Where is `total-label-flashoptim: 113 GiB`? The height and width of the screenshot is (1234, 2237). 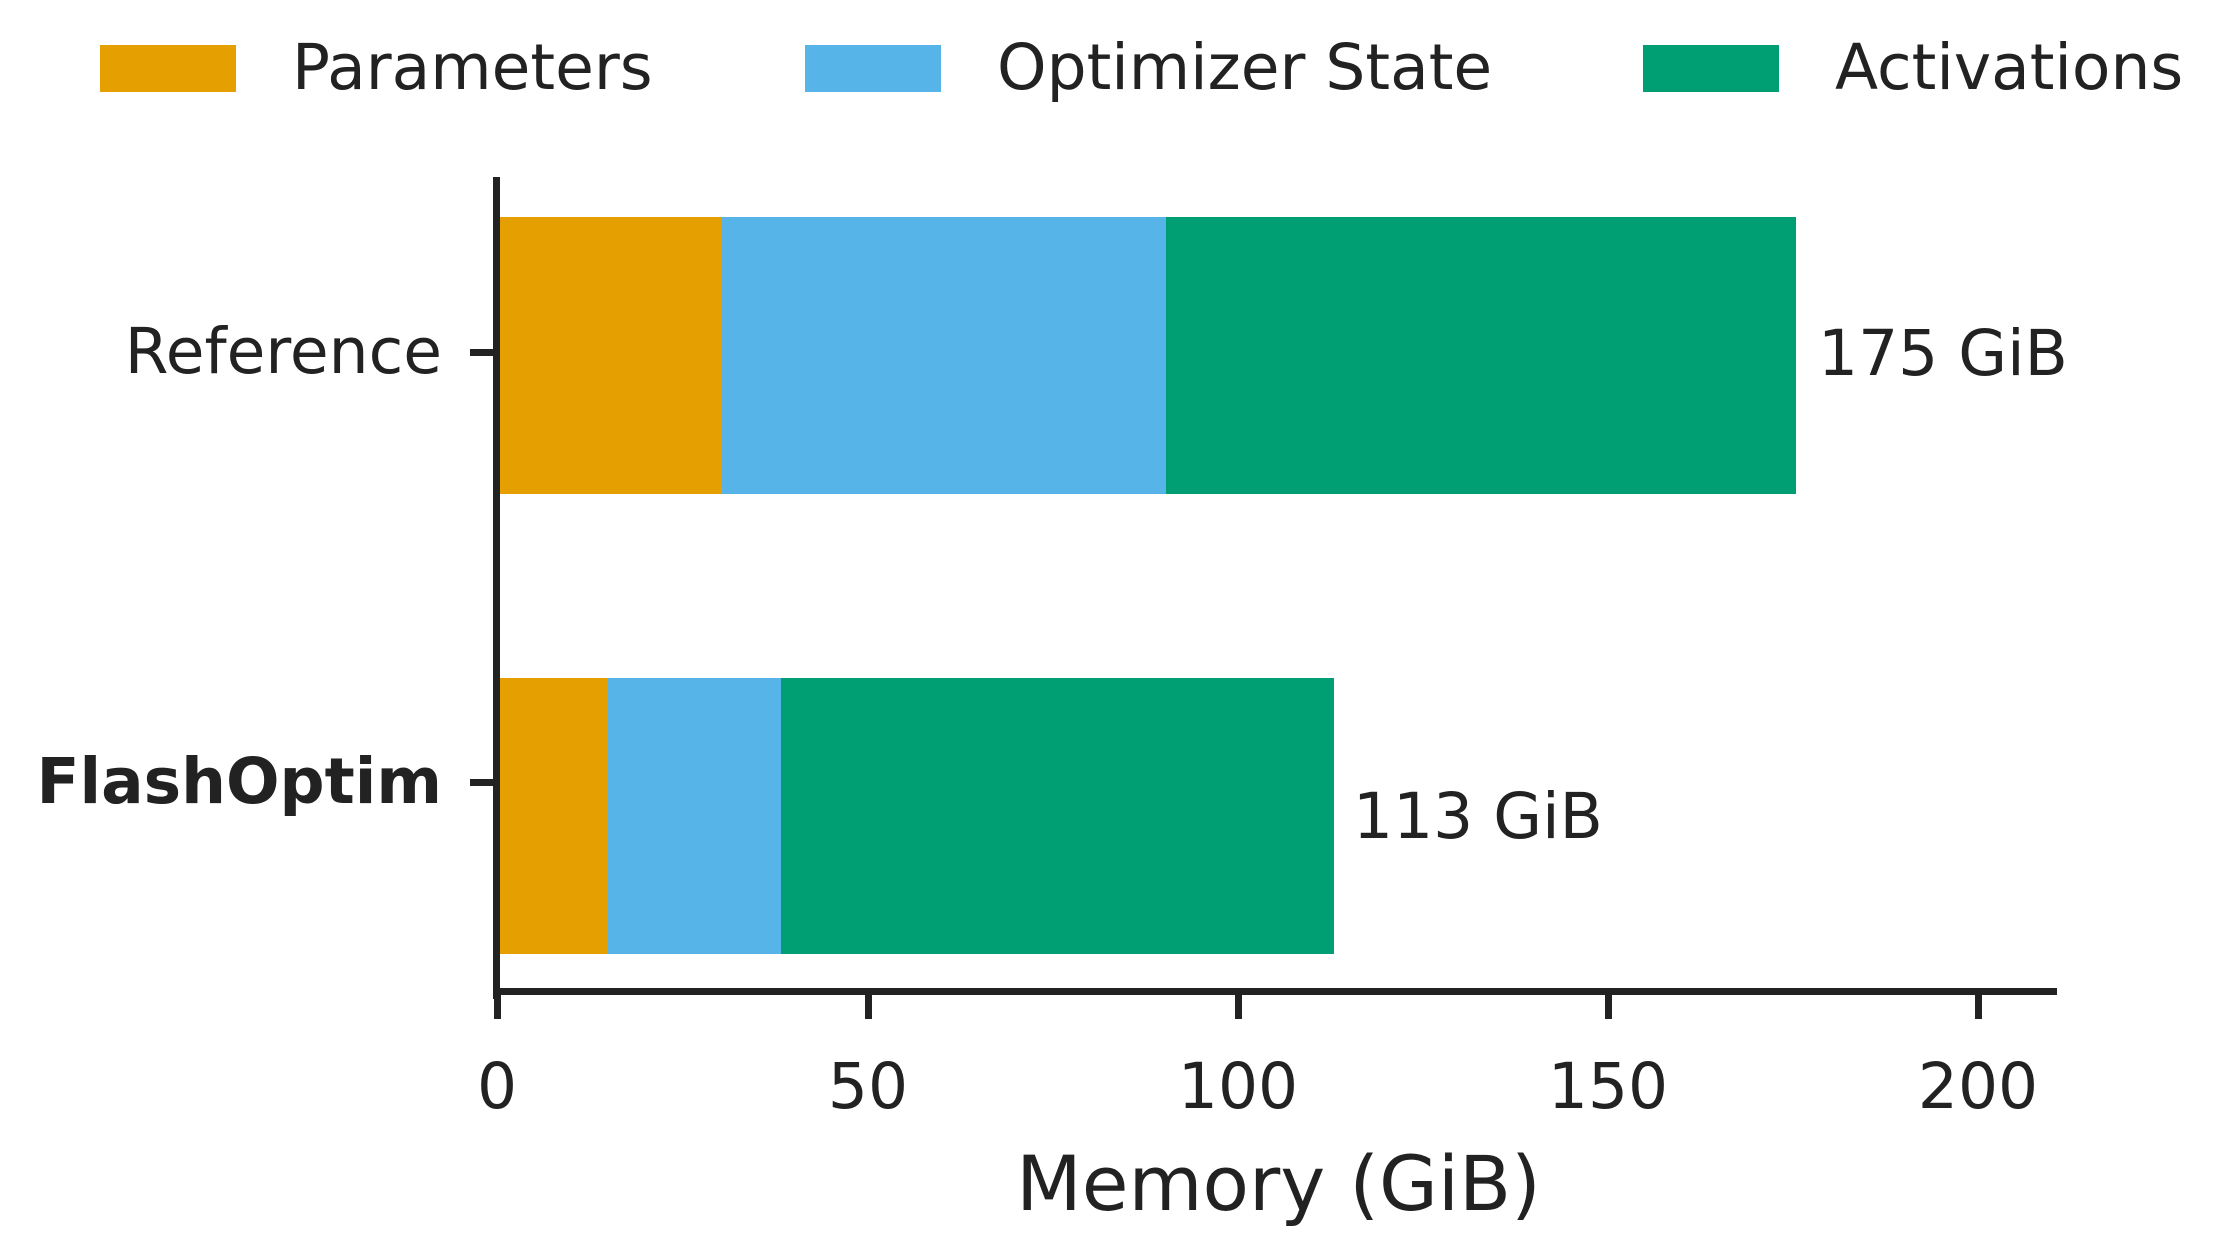 total-label-flashoptim: 113 GiB is located at coordinates (1478, 816).